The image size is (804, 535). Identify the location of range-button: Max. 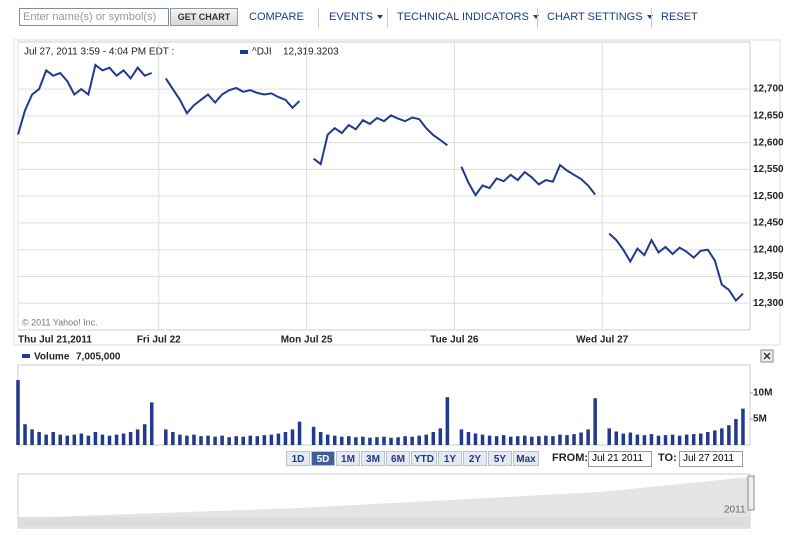
(526, 458).